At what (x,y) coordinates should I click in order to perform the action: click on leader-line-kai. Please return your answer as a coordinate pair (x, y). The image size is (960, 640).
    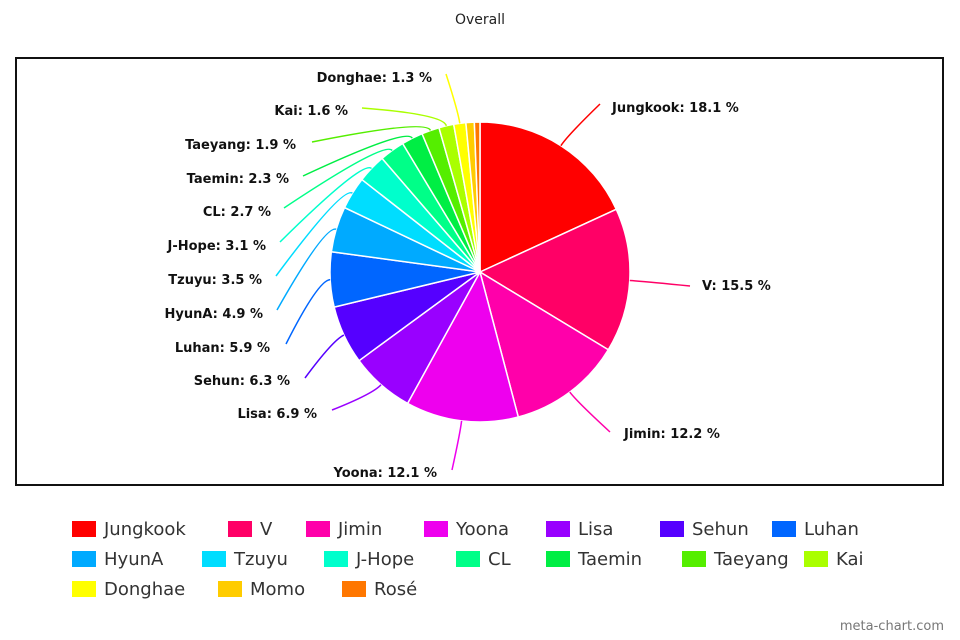
    Looking at the image, I should click on (404, 117).